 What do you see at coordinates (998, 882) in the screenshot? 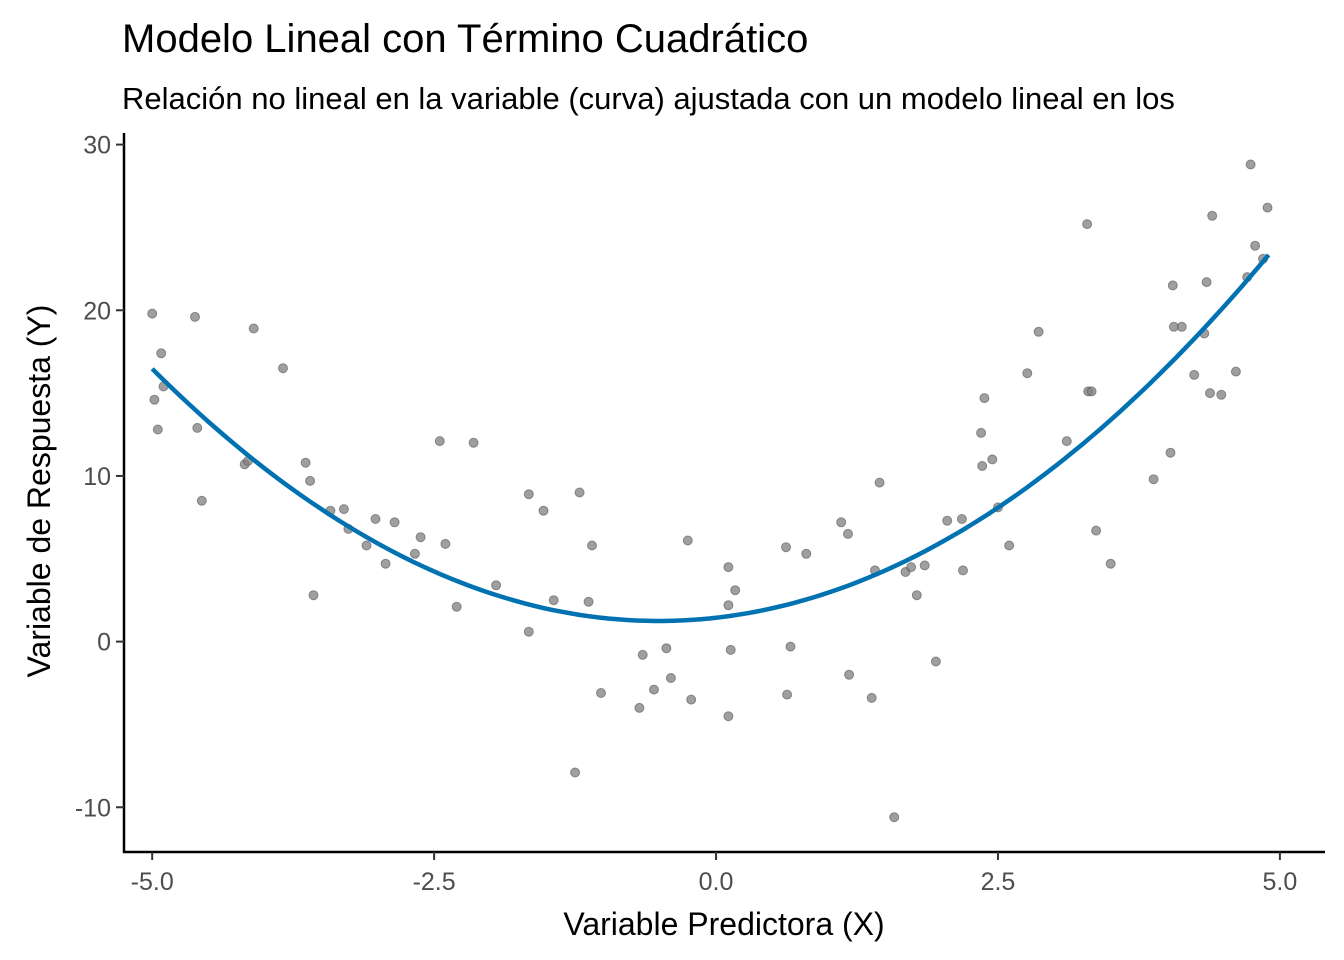
I see `x-tick-label: 2.5` at bounding box center [998, 882].